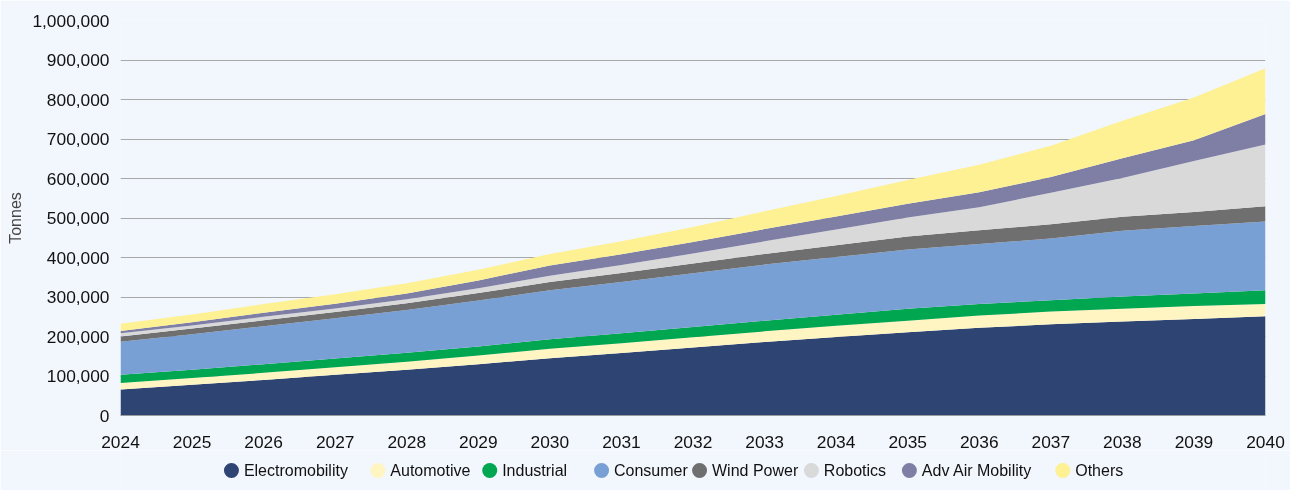  What do you see at coordinates (407, 441) in the screenshot?
I see `x-tick-label: 2028` at bounding box center [407, 441].